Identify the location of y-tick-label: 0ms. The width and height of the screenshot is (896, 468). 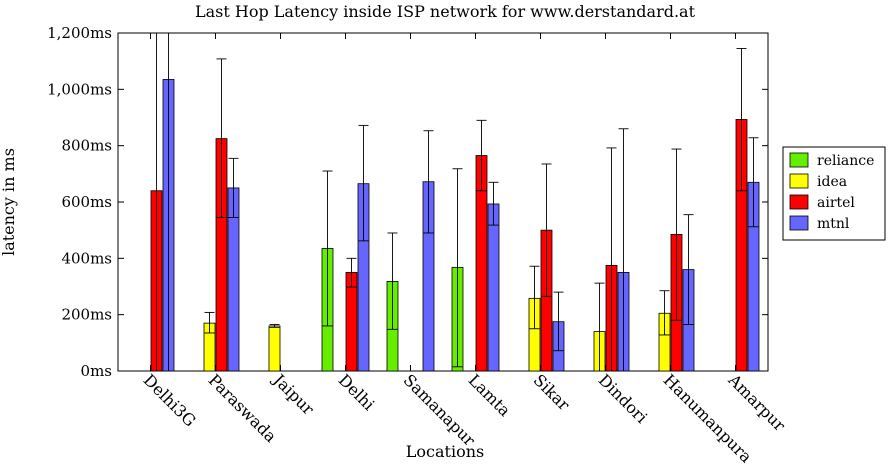
(96, 371).